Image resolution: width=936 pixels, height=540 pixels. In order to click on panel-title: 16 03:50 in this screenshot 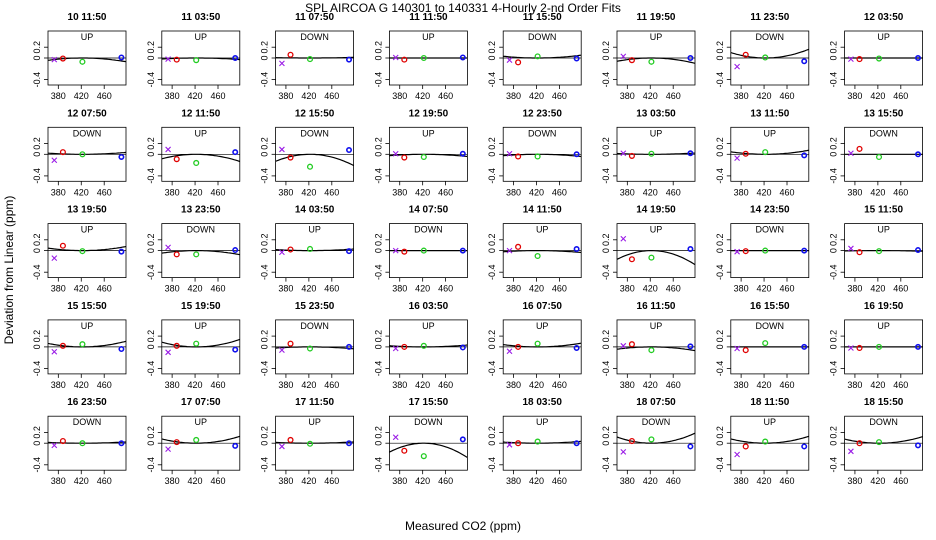, I will do `click(429, 306)`.